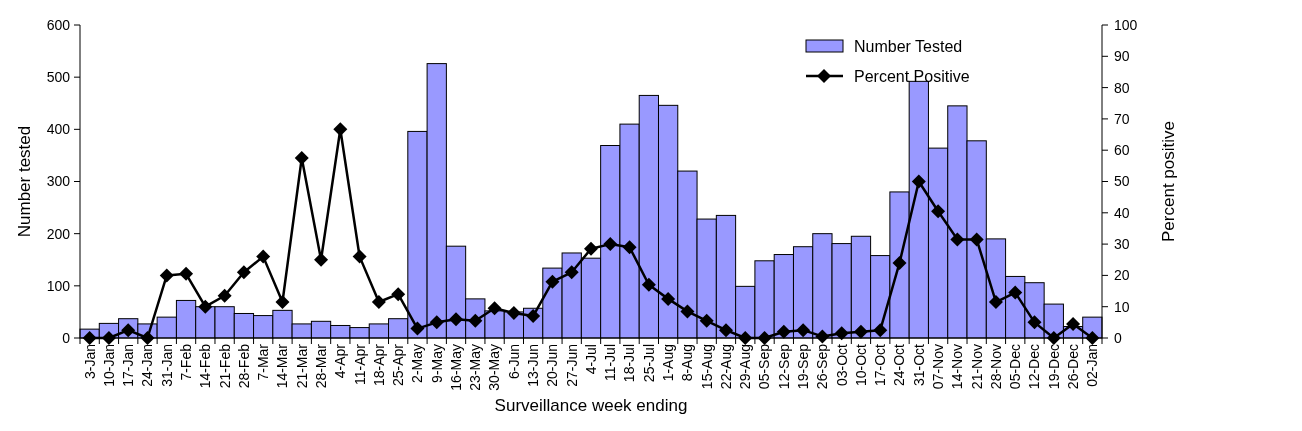  Describe the element at coordinates (108, 365) in the screenshot. I see `x-tick-label: 10-Jan` at that location.